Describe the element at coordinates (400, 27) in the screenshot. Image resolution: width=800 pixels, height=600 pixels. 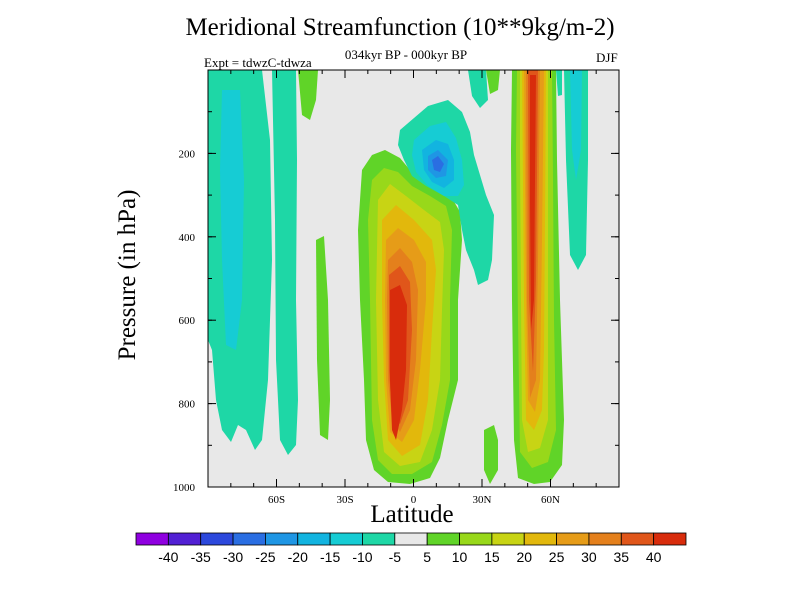
I see `chart-title: Meridional Streamfunction (10**9kg/m-2)` at that location.